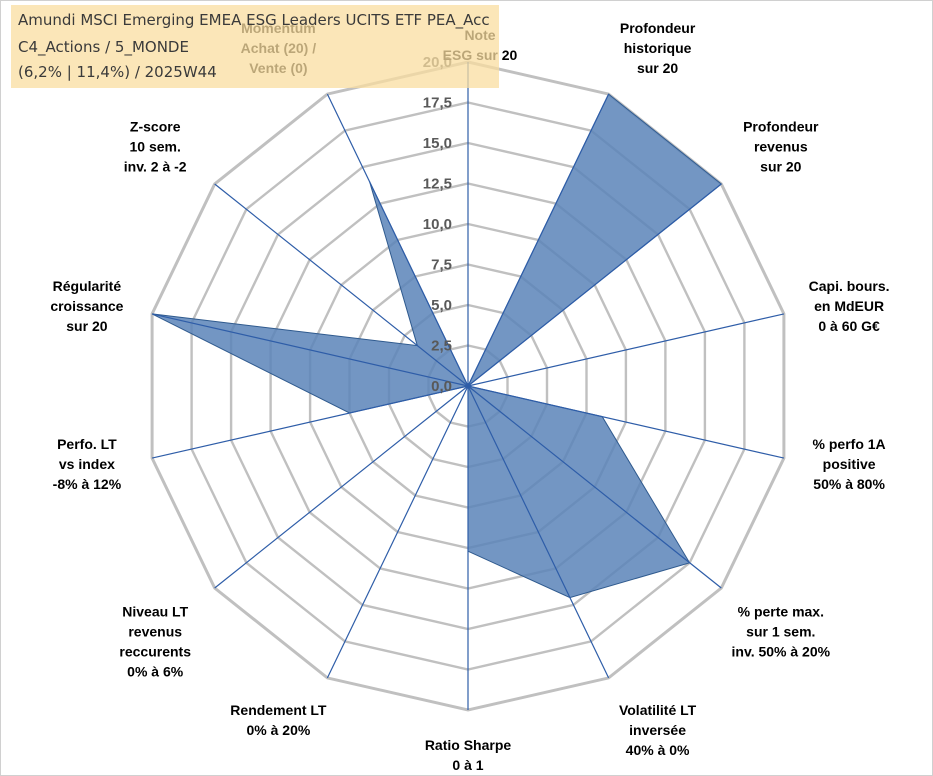  What do you see at coordinates (658, 48) in the screenshot?
I see `category-label: Profondeur historique sur 20` at bounding box center [658, 48].